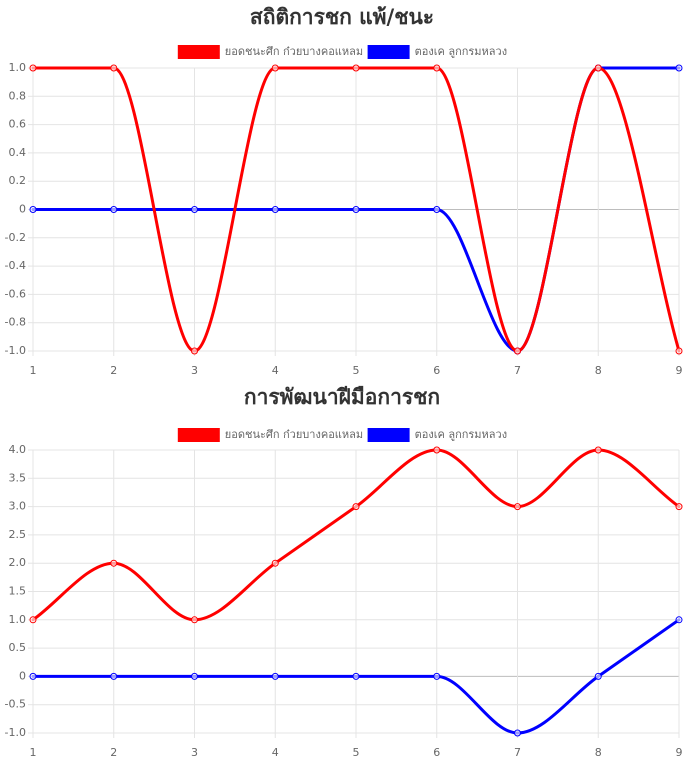  What do you see at coordinates (15, 704) in the screenshot?
I see `y-tick-label: -0.5` at bounding box center [15, 704].